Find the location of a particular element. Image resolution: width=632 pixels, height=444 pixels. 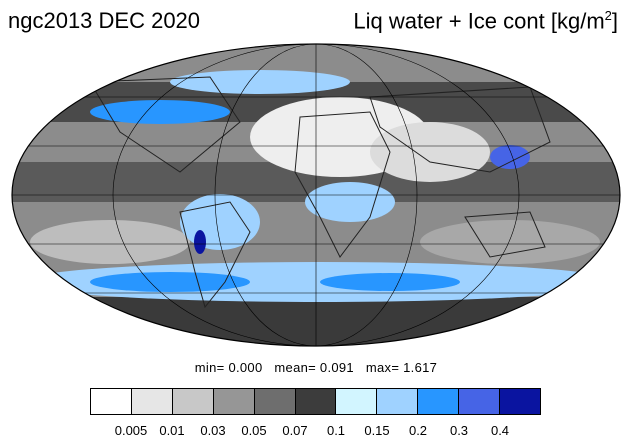

south-america-outline is located at coordinates (215, 255).